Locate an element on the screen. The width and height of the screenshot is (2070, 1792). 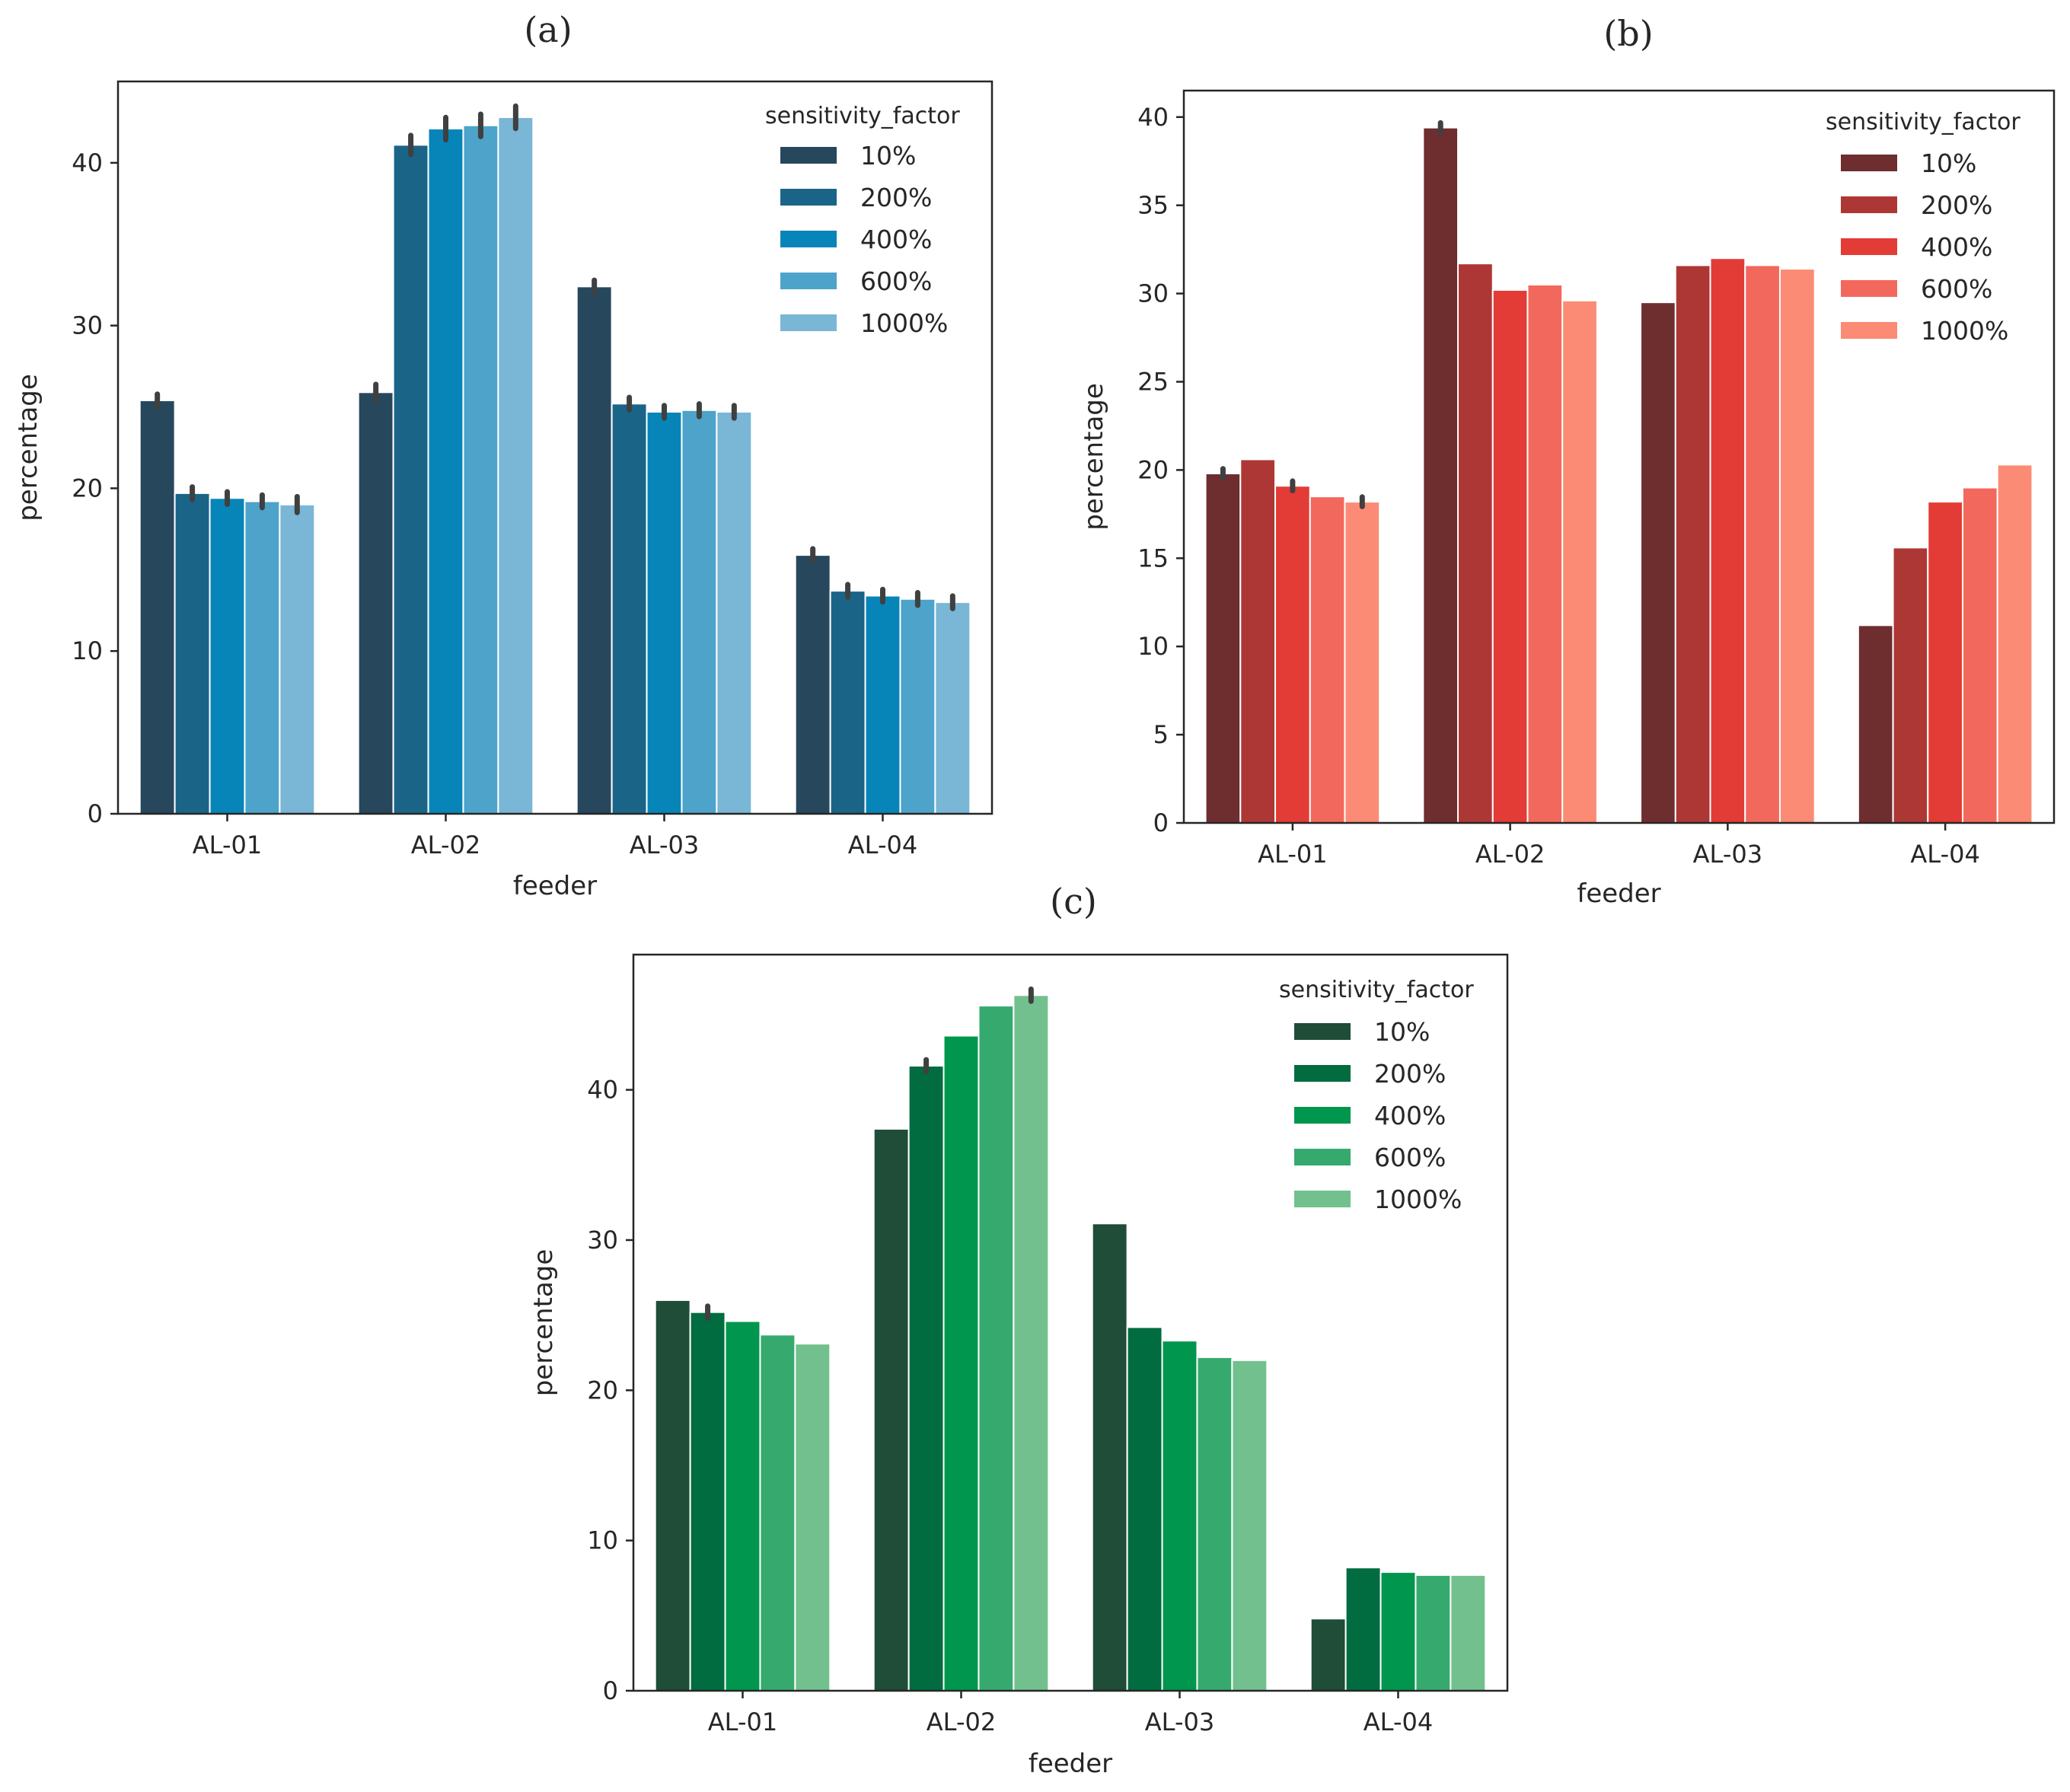
bar-al-03-200pct is located at coordinates (1693, 544).